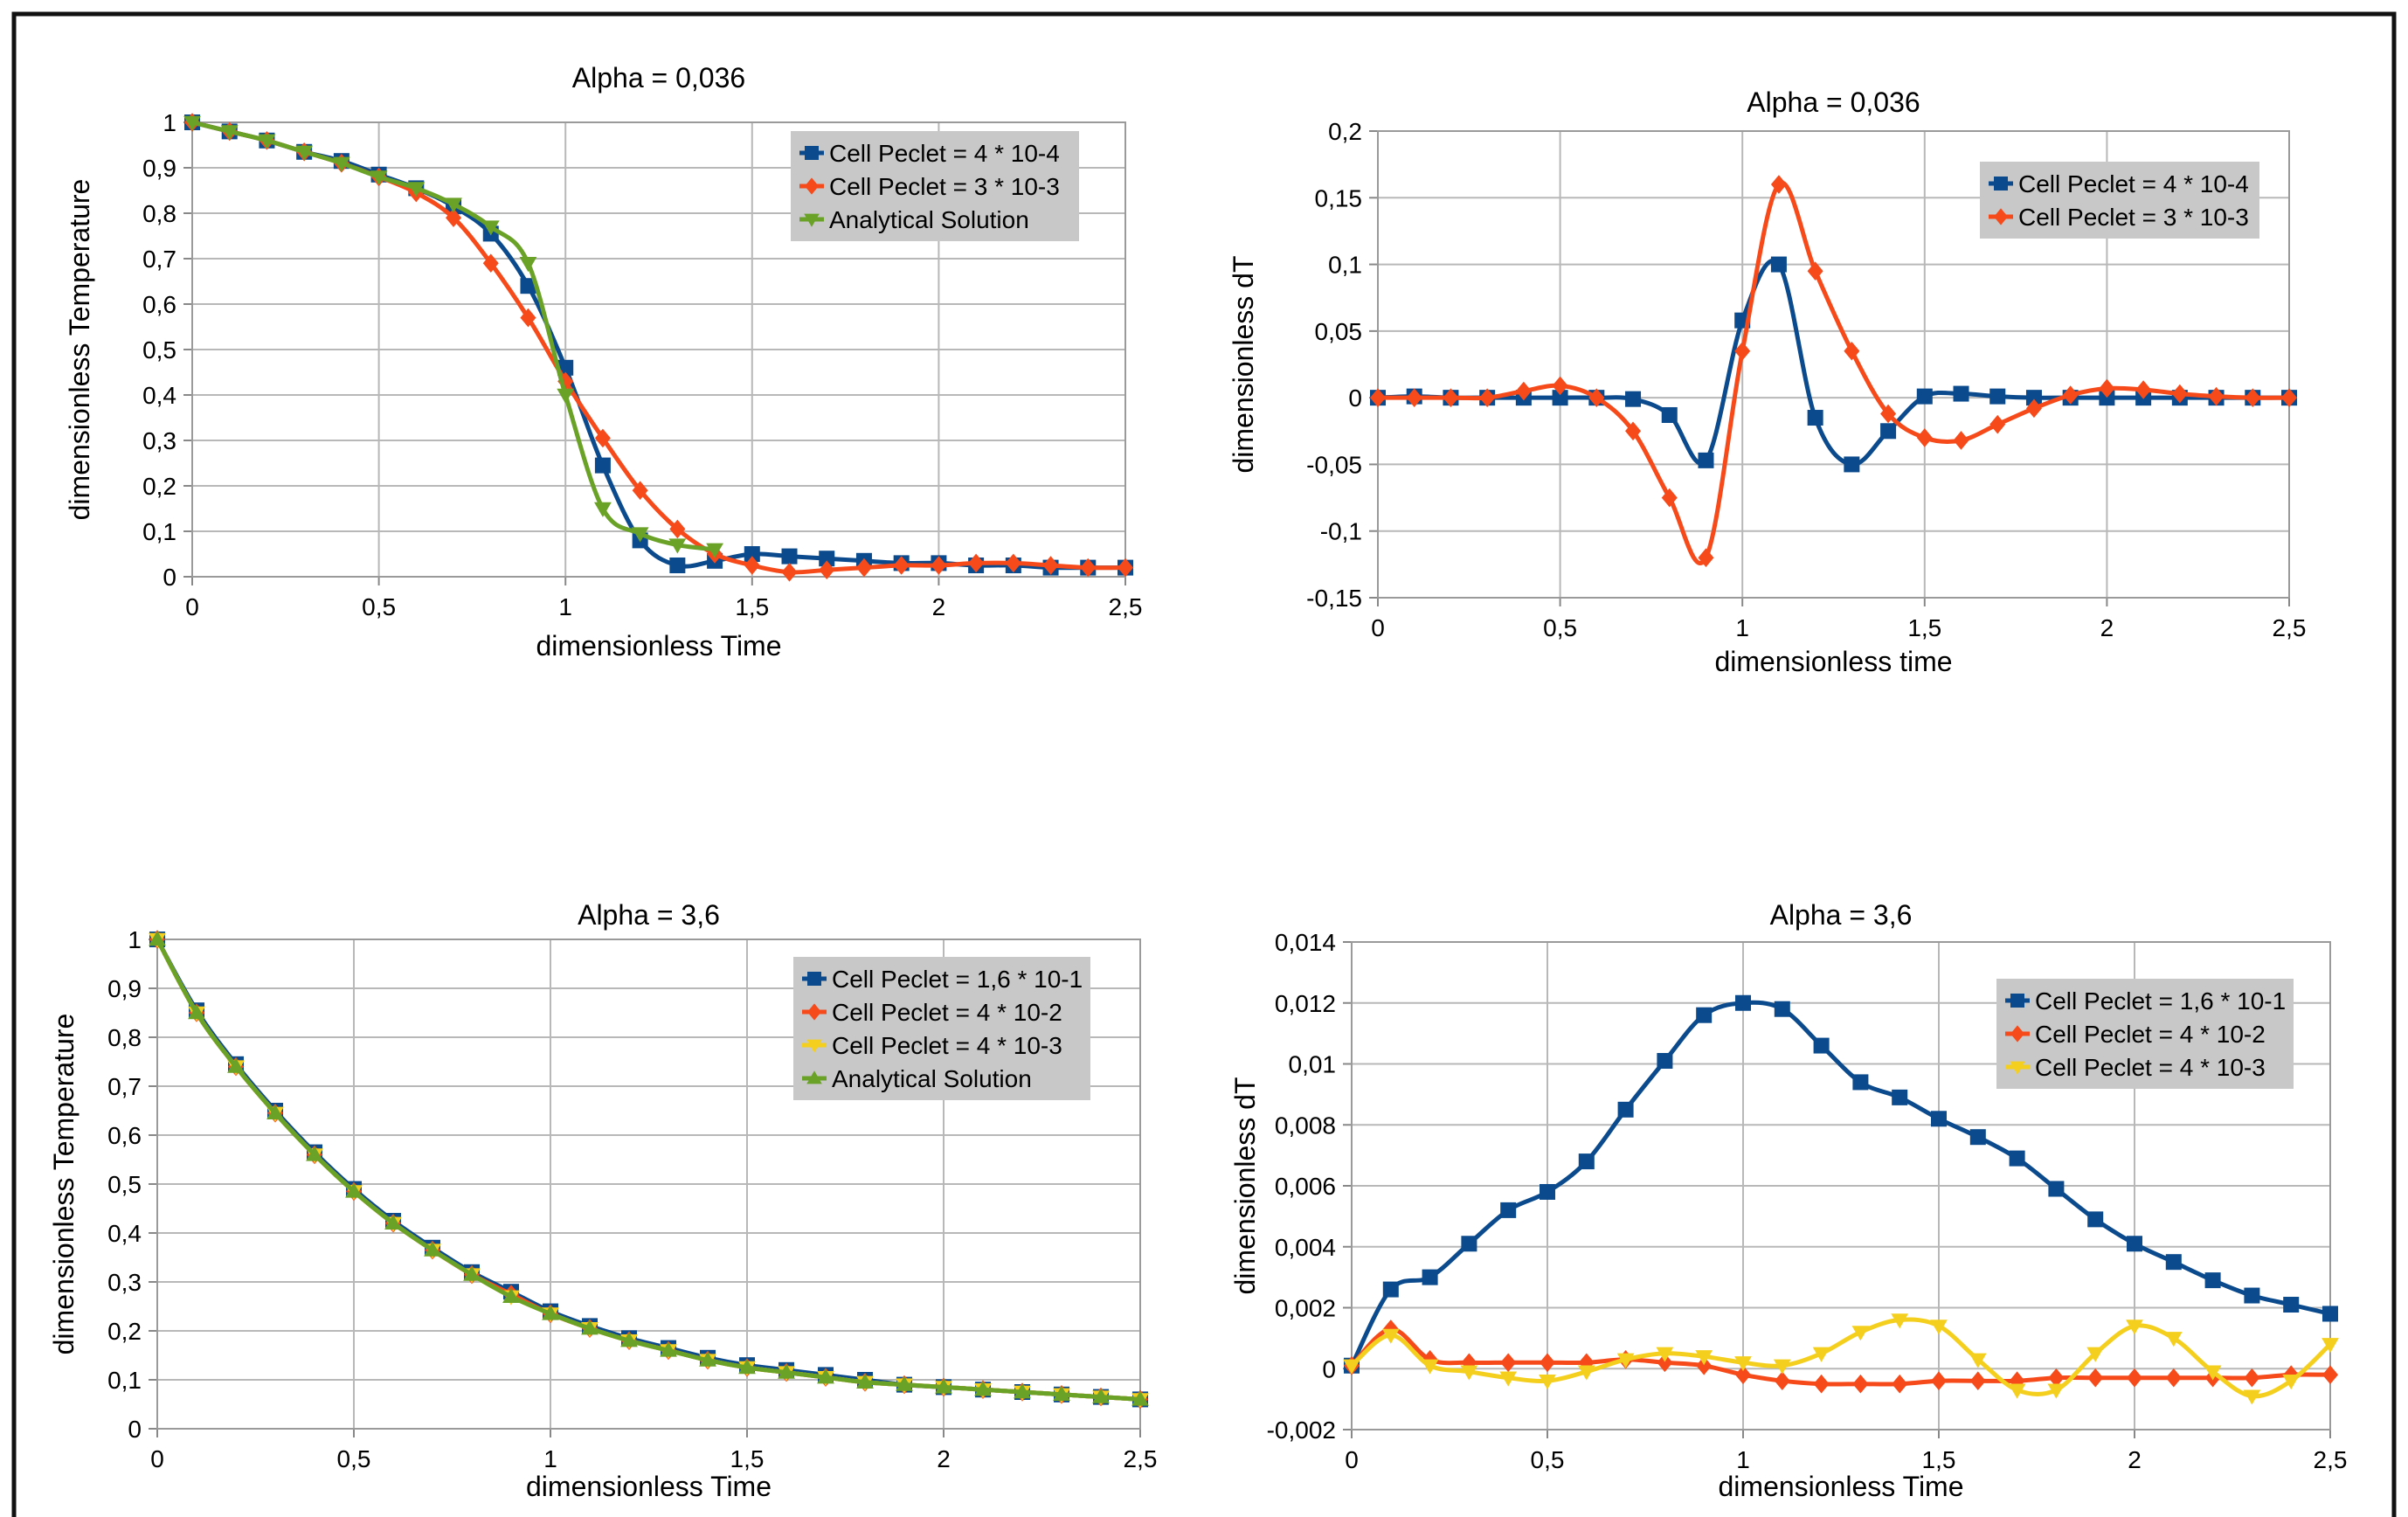 This screenshot has height=1517, width=2408. I want to click on y-tick-label: -0,1, so click(1341, 531).